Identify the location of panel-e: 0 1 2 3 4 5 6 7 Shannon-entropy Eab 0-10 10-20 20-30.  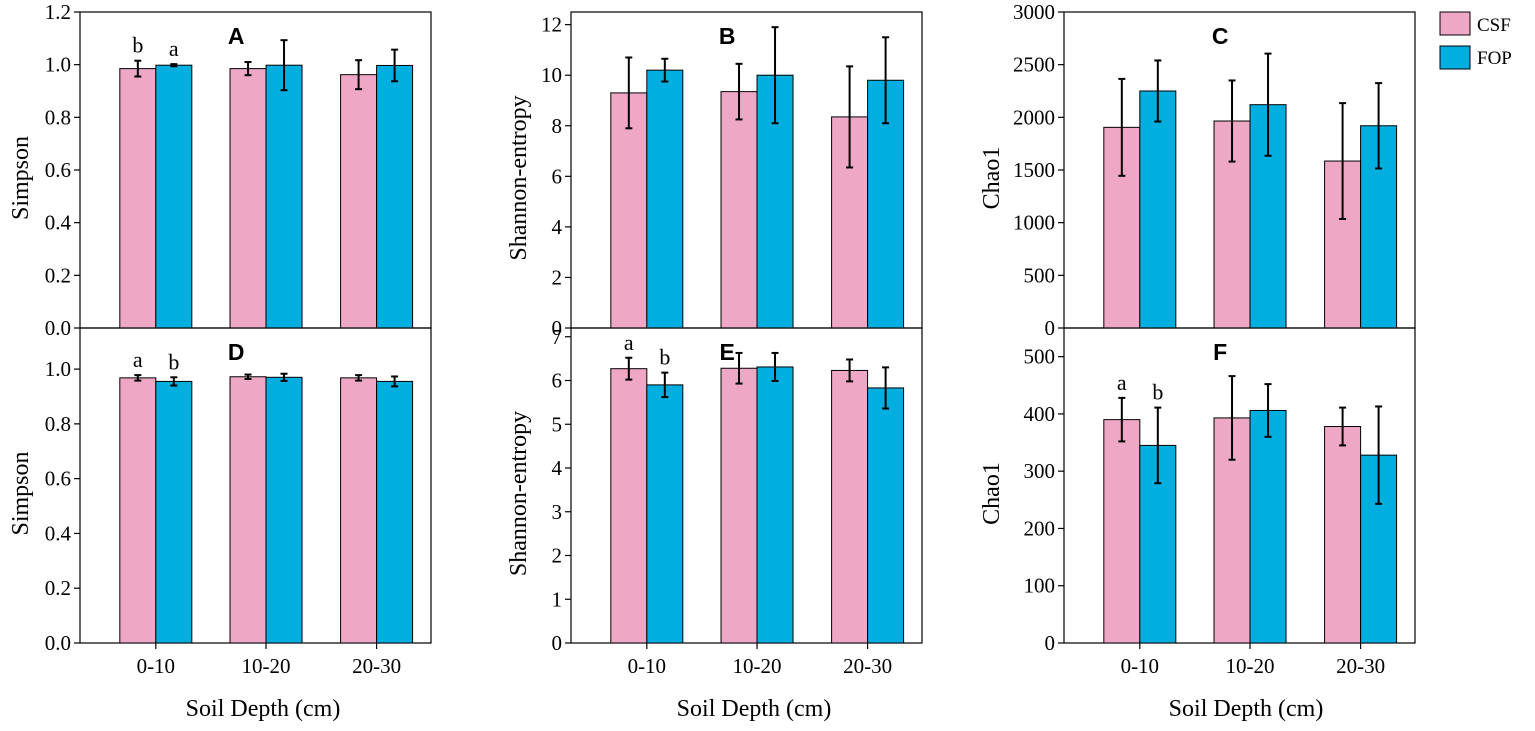
(714, 501).